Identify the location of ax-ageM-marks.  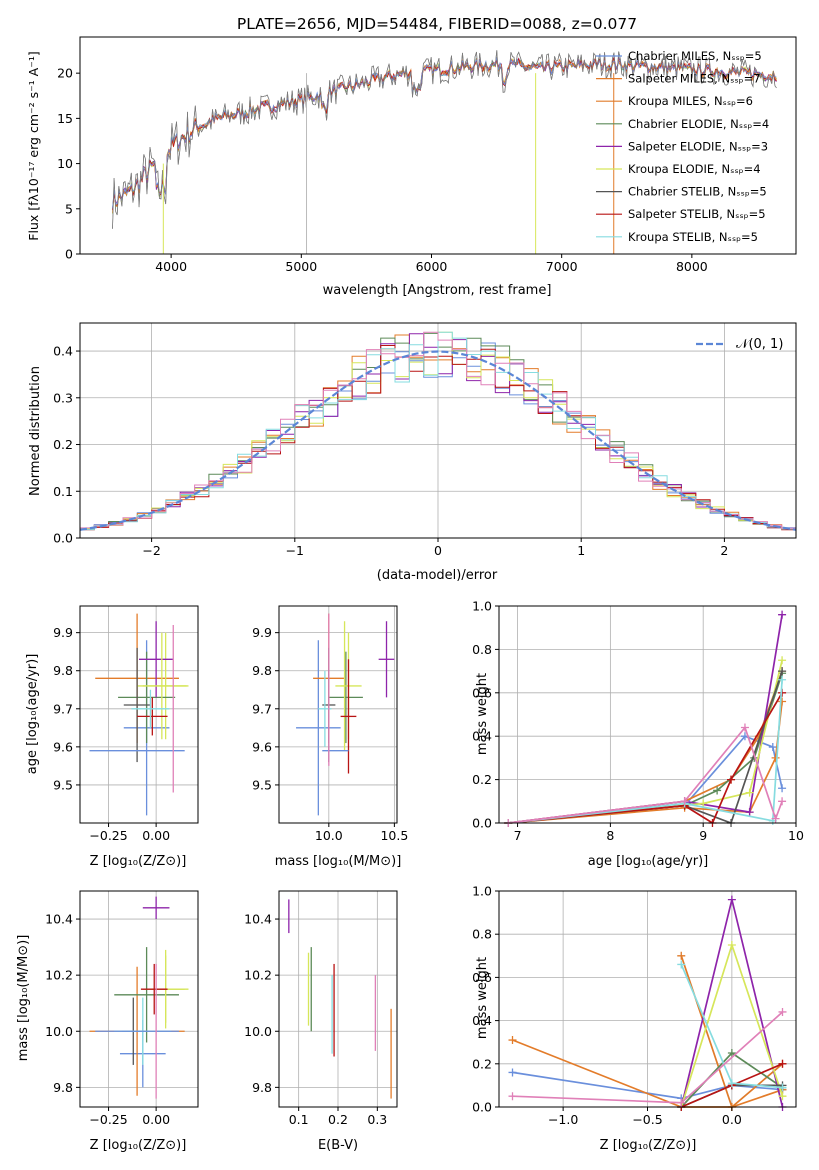
(345, 714).